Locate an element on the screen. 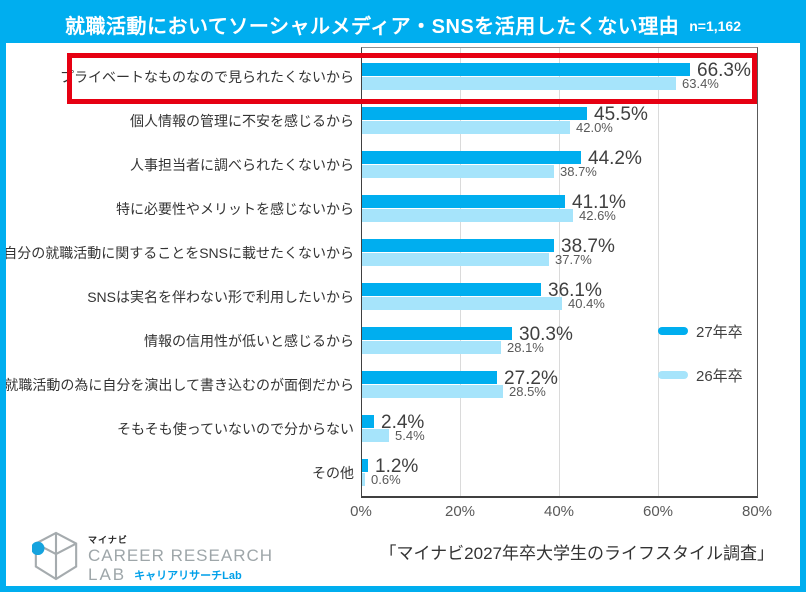 The image size is (806, 592). chart-row: 特に必要性やメリットを感じないから 41.1% 42.6% is located at coordinates (403, 211).